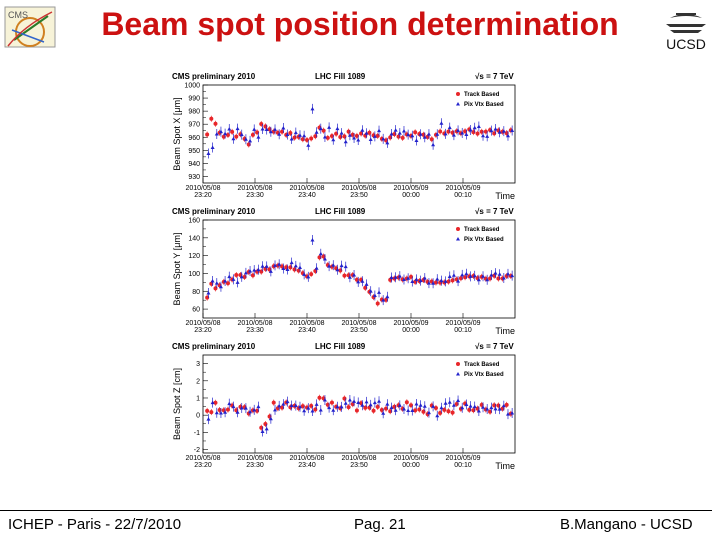 Image resolution: width=720 pixels, height=540 pixels. Describe the element at coordinates (196, 292) in the screenshot. I see `y-tick-label: 80` at that location.